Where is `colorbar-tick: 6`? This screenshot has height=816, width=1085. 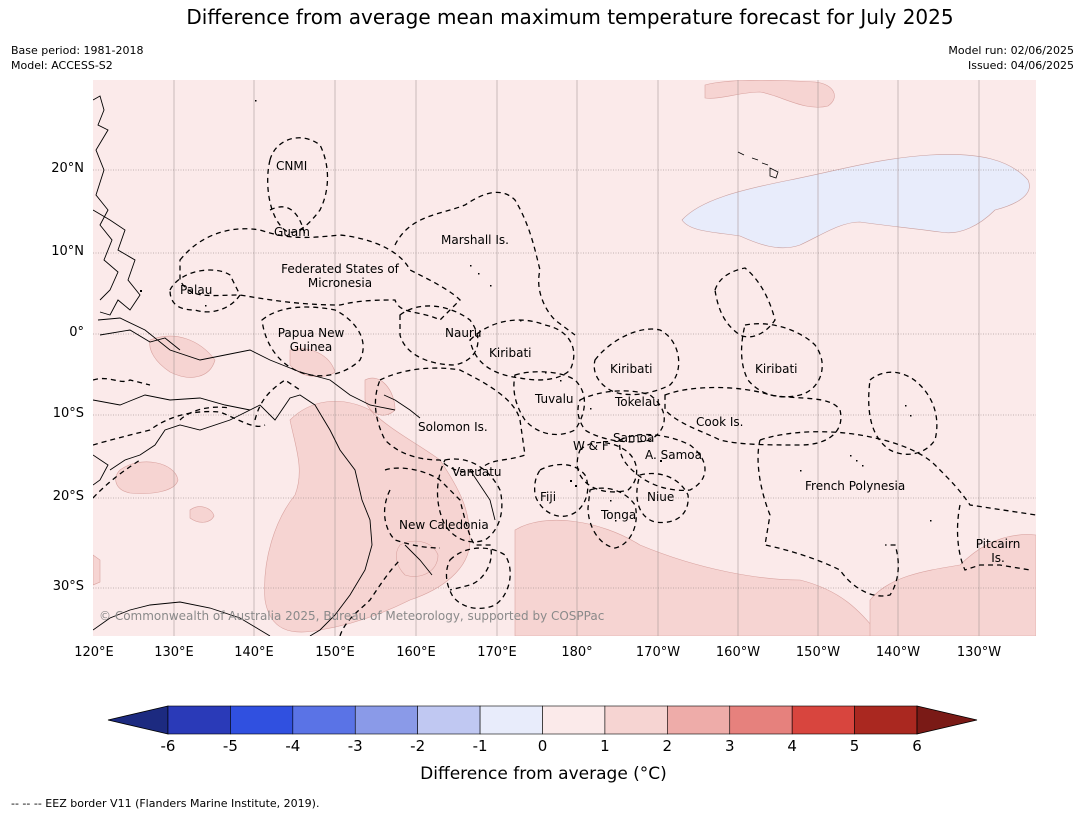
colorbar-tick: 6 is located at coordinates (917, 746).